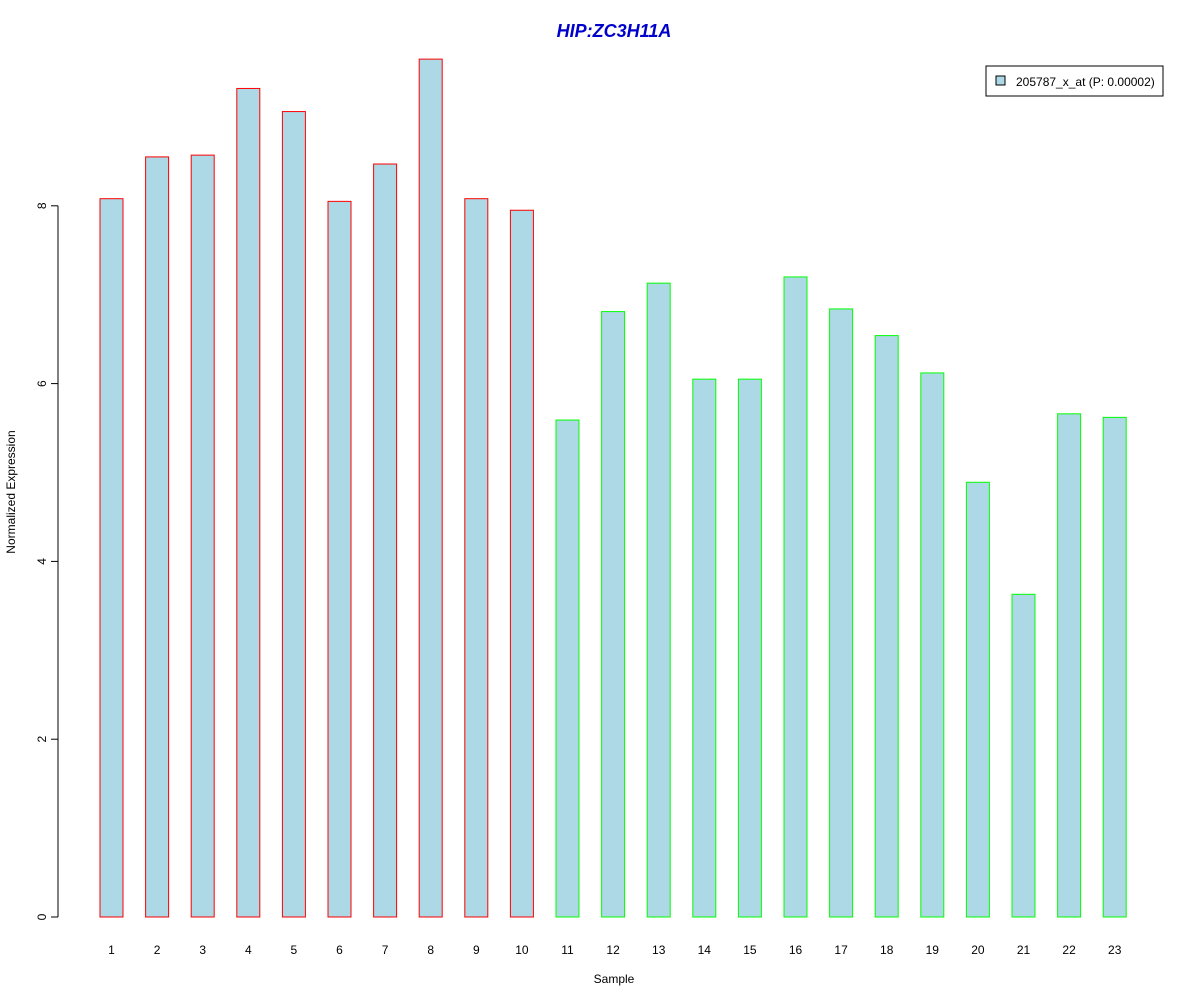 Image resolution: width=1200 pixels, height=1000 pixels. I want to click on x-tick-label: 18, so click(887, 950).